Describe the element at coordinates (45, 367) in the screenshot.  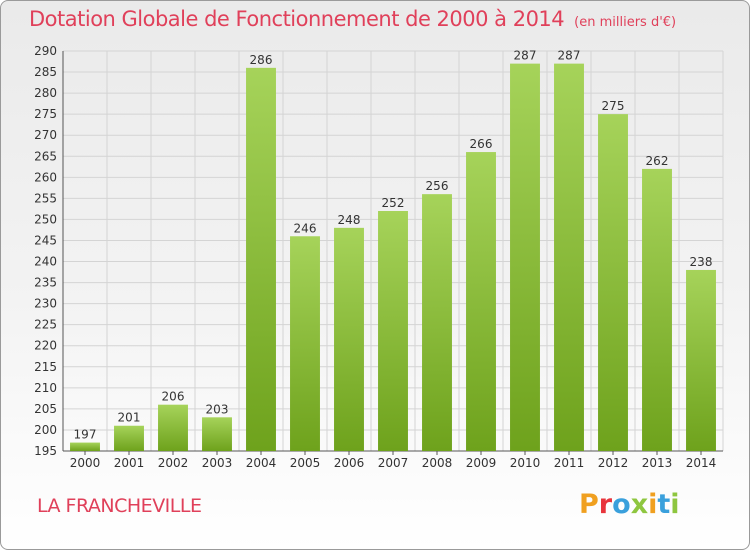
I see `y-tick-label: 215` at that location.